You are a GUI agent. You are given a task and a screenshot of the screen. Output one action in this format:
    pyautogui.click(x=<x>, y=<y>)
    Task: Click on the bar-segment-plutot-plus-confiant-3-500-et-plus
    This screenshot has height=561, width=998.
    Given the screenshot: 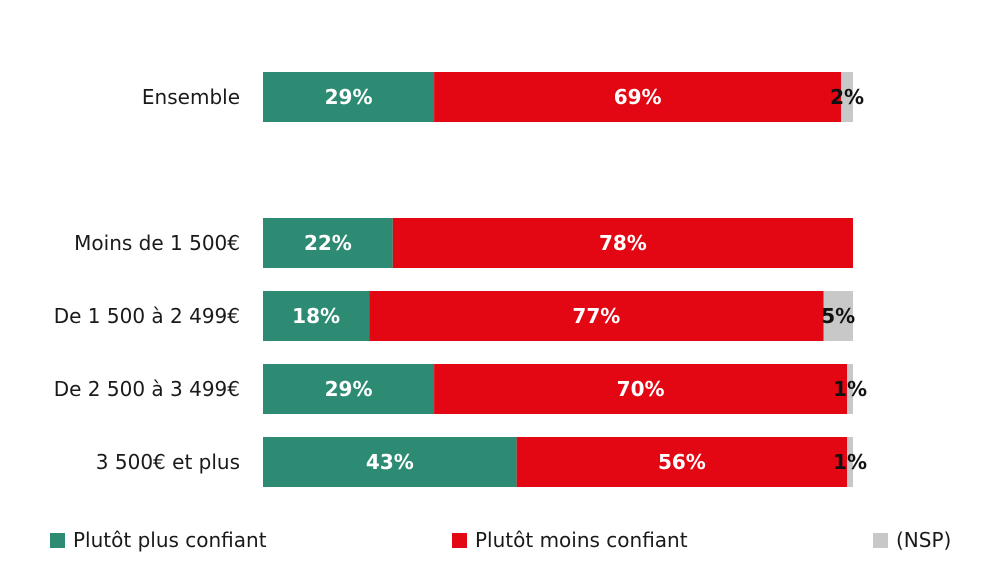 What is the action you would take?
    pyautogui.click(x=390, y=462)
    